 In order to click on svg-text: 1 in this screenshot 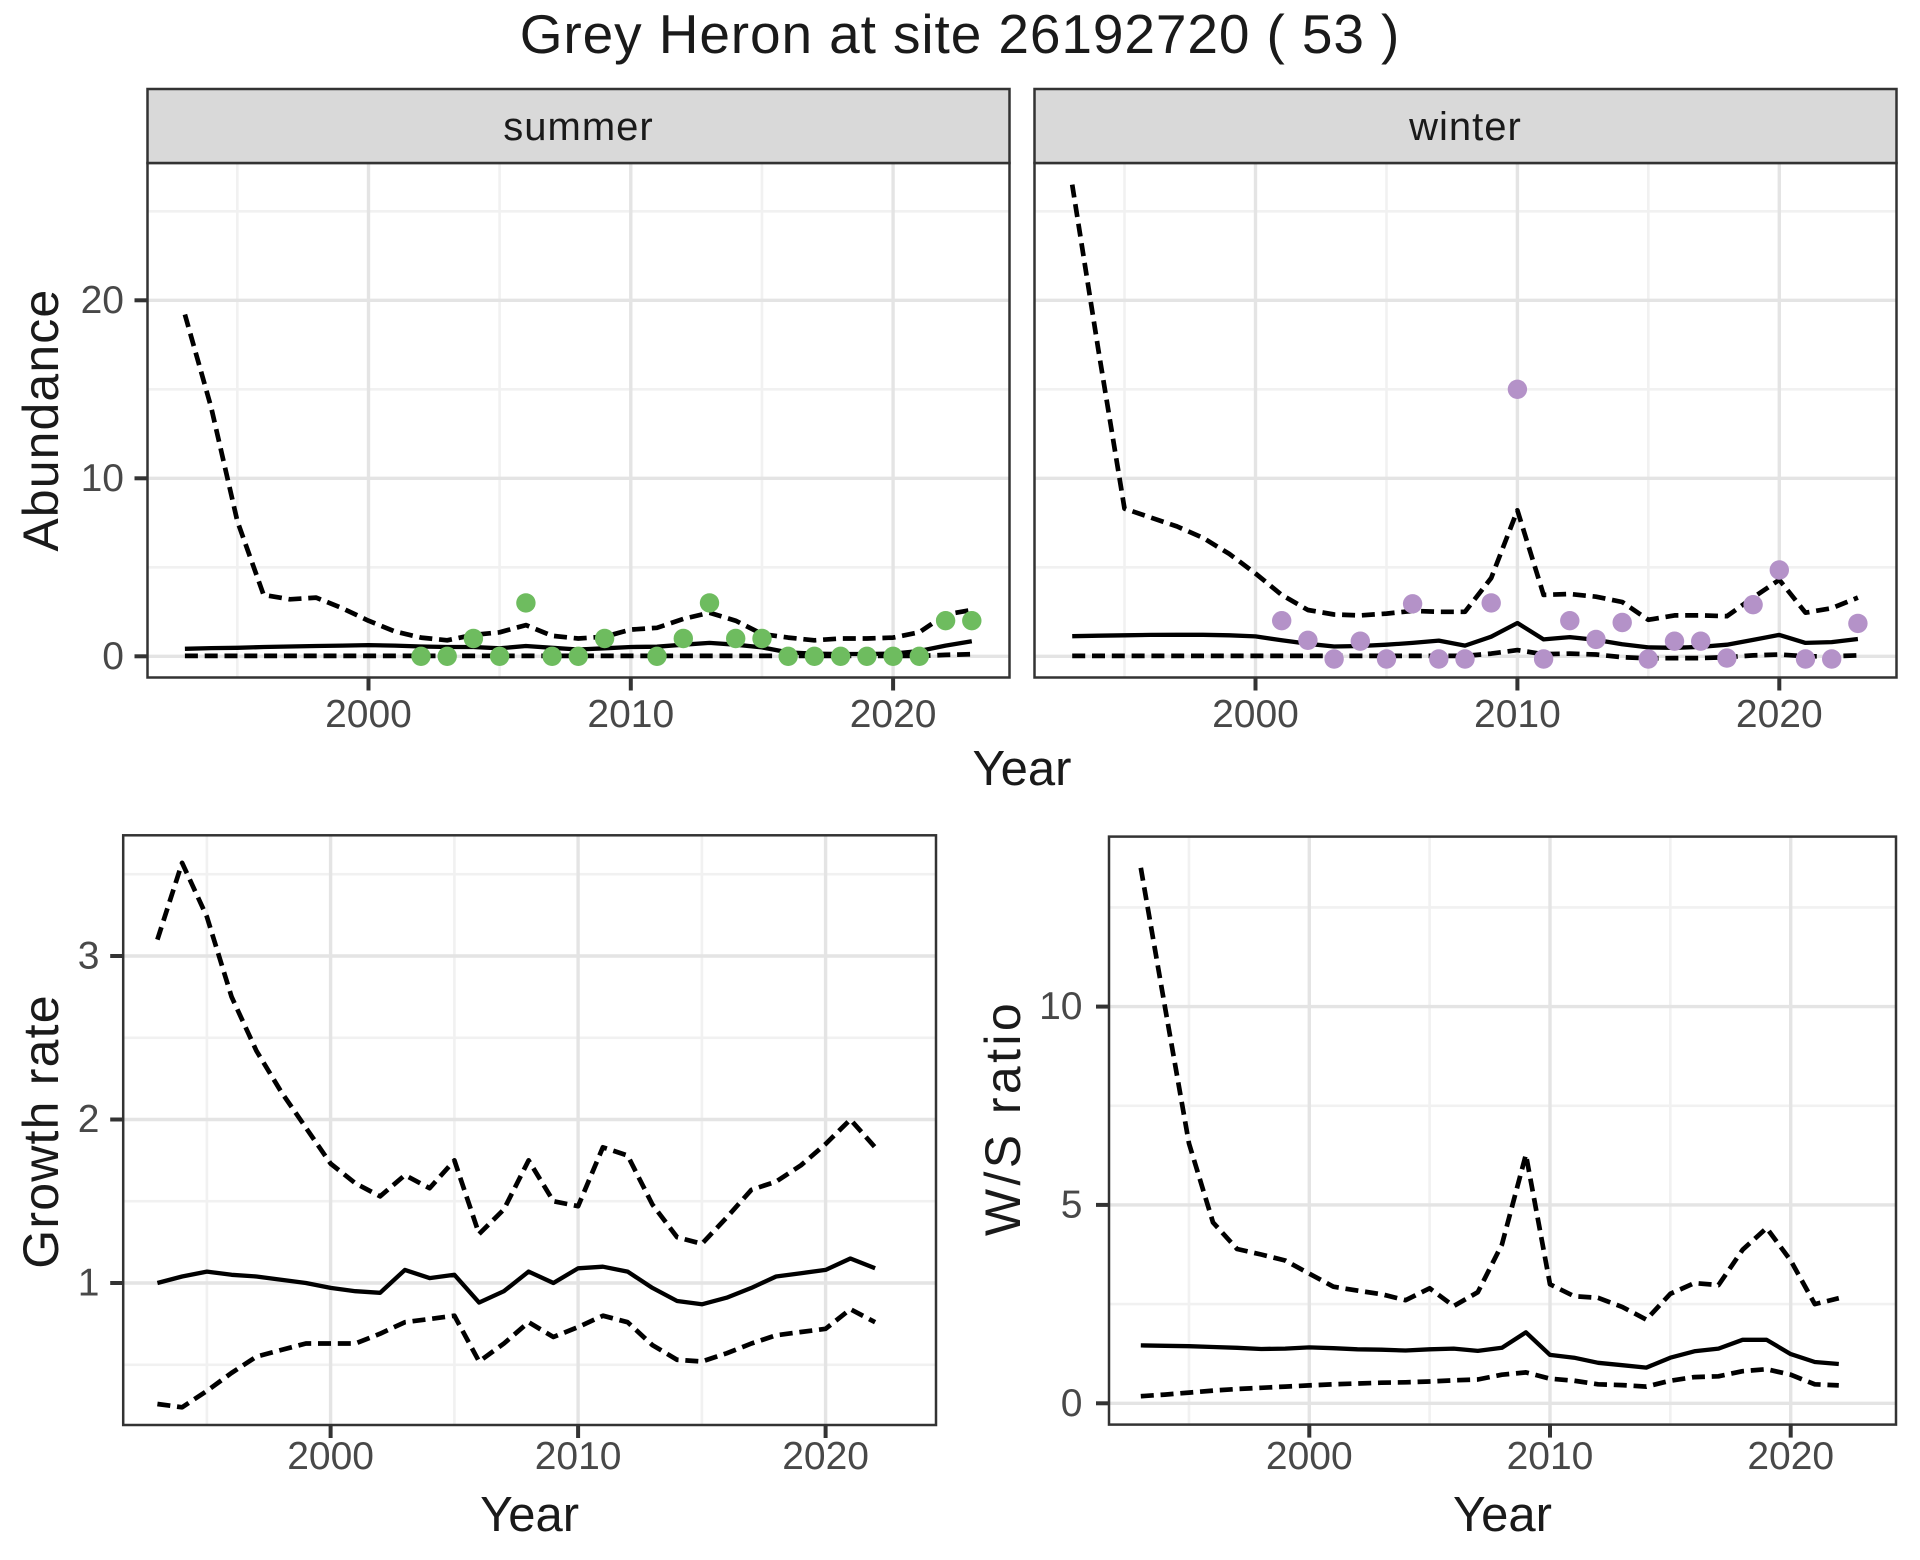, I will do `click(89, 1283)`.